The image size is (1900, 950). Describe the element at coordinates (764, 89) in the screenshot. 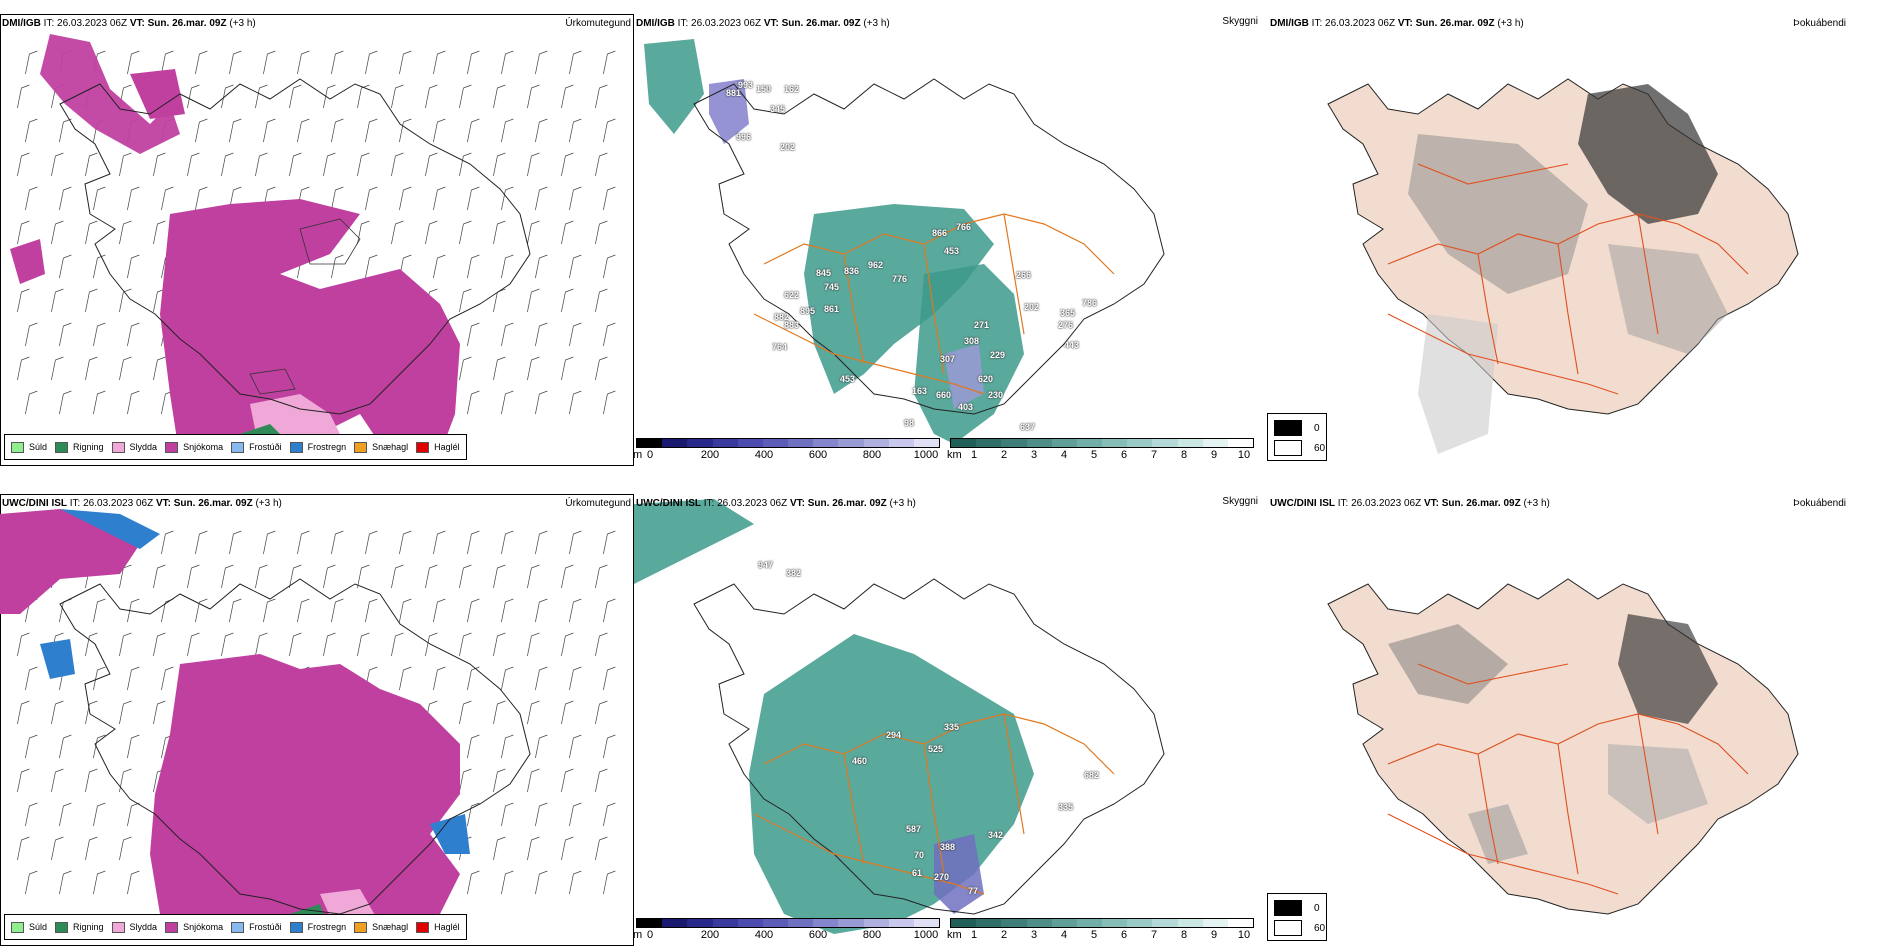

I see `cloud-base-label: 150` at that location.